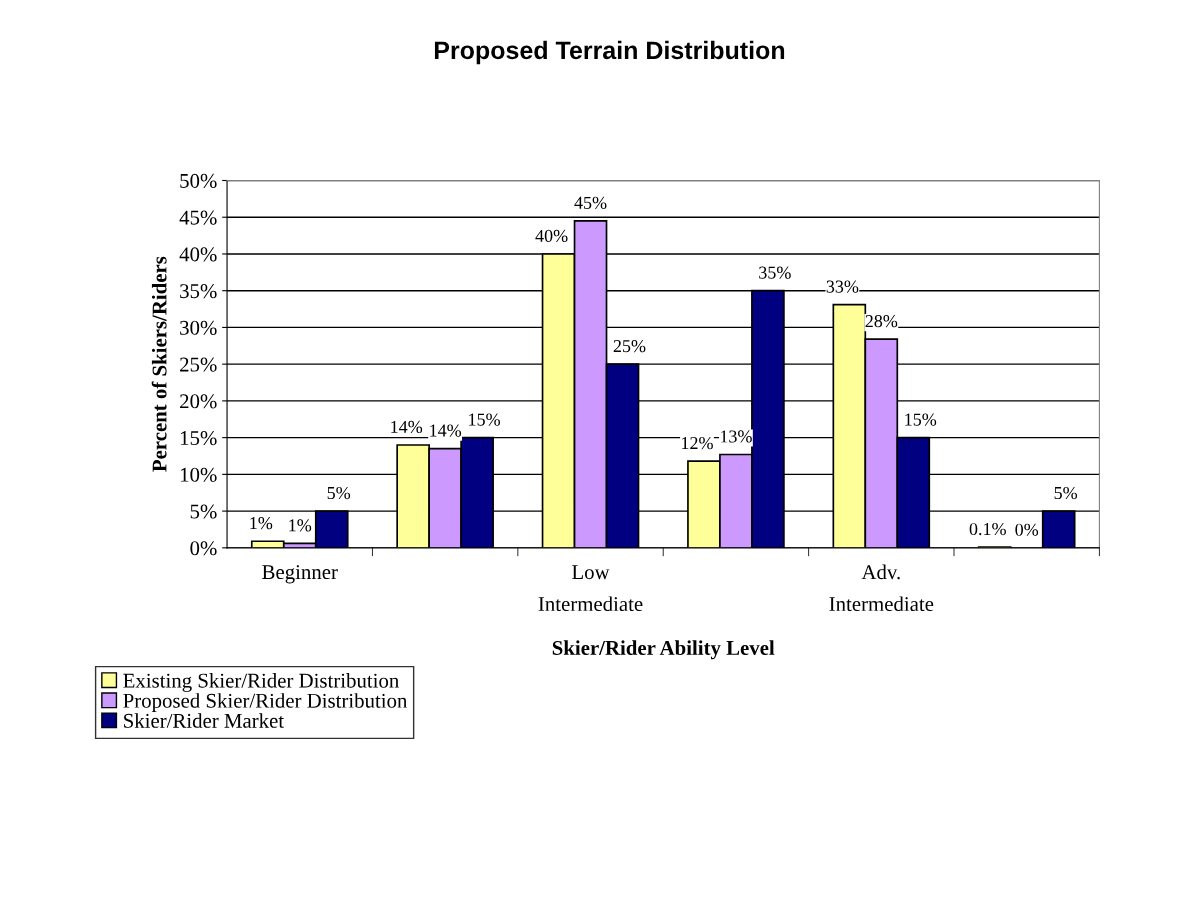  What do you see at coordinates (663, 650) in the screenshot?
I see `x-axis-title: Skier/Rider Ability Level` at bounding box center [663, 650].